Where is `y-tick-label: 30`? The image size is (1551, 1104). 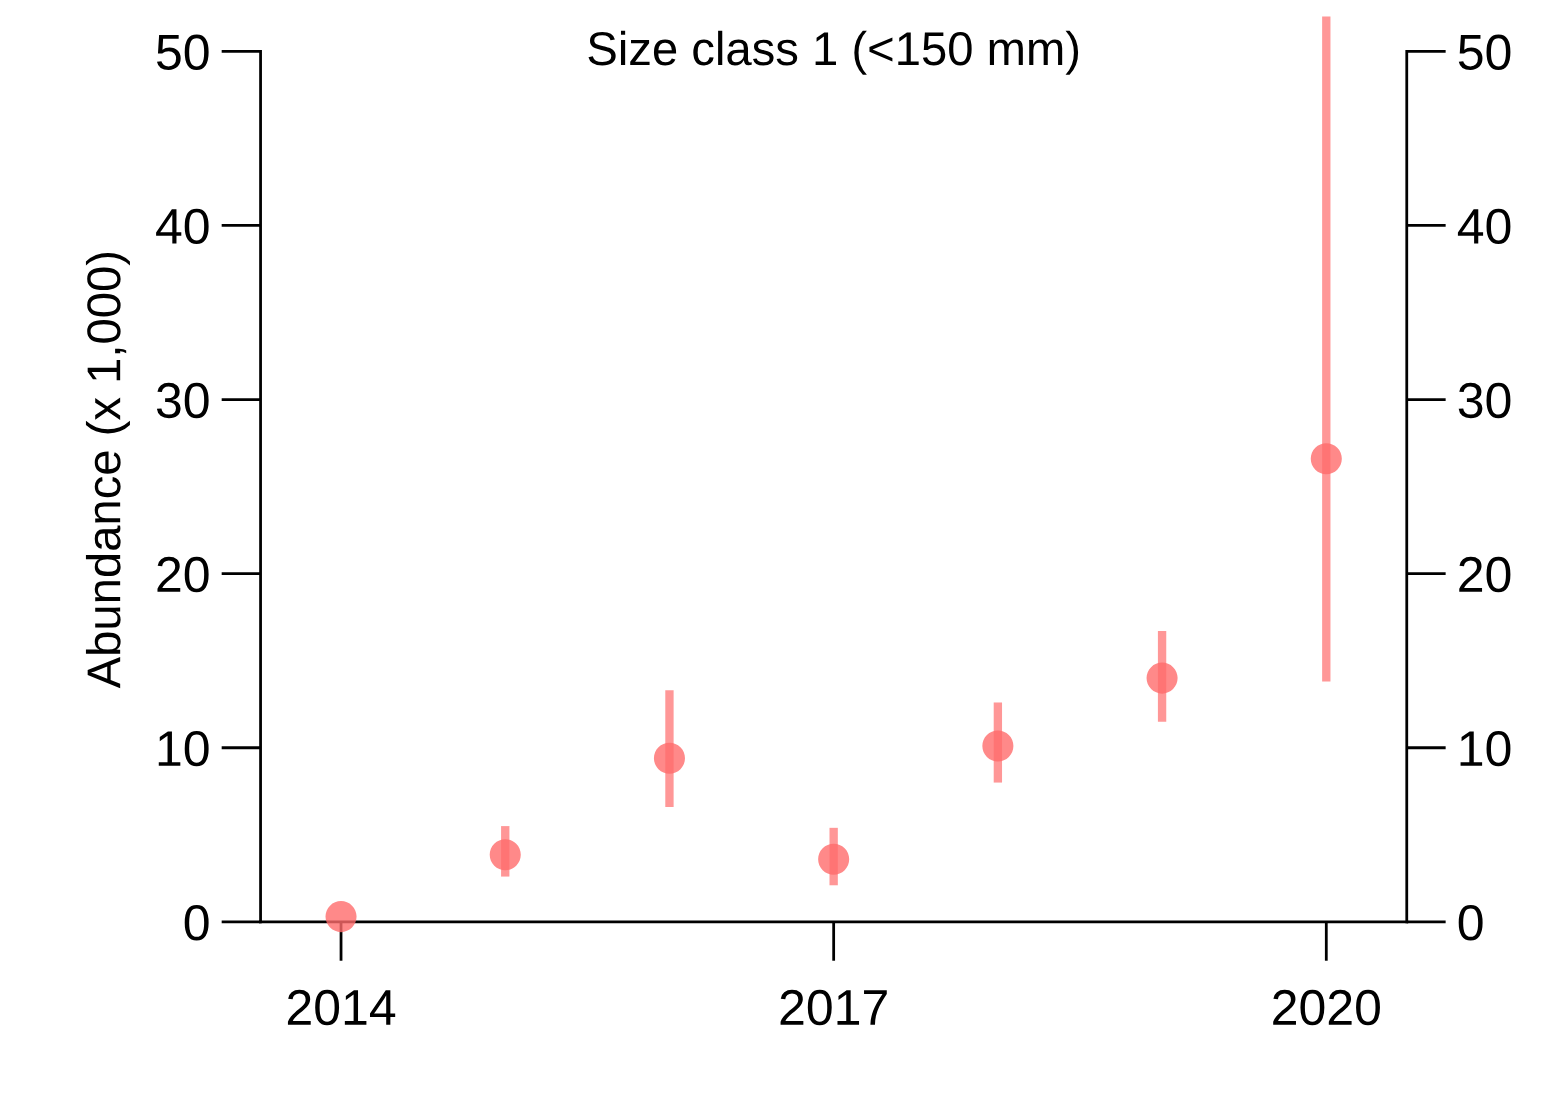
y-tick-label: 30 is located at coordinates (182, 400).